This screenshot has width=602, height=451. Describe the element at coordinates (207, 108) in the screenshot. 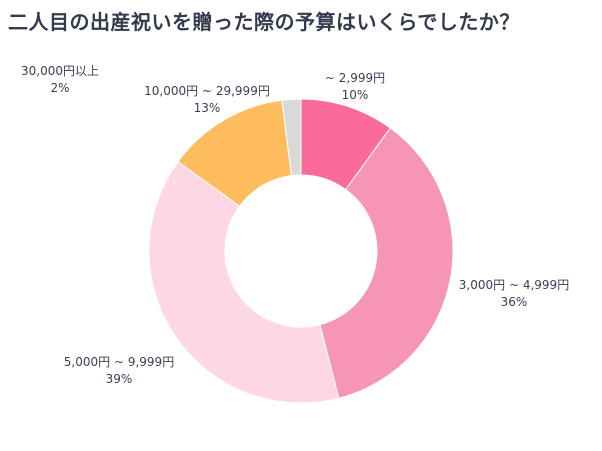

I see `slice-percent: 13%` at that location.